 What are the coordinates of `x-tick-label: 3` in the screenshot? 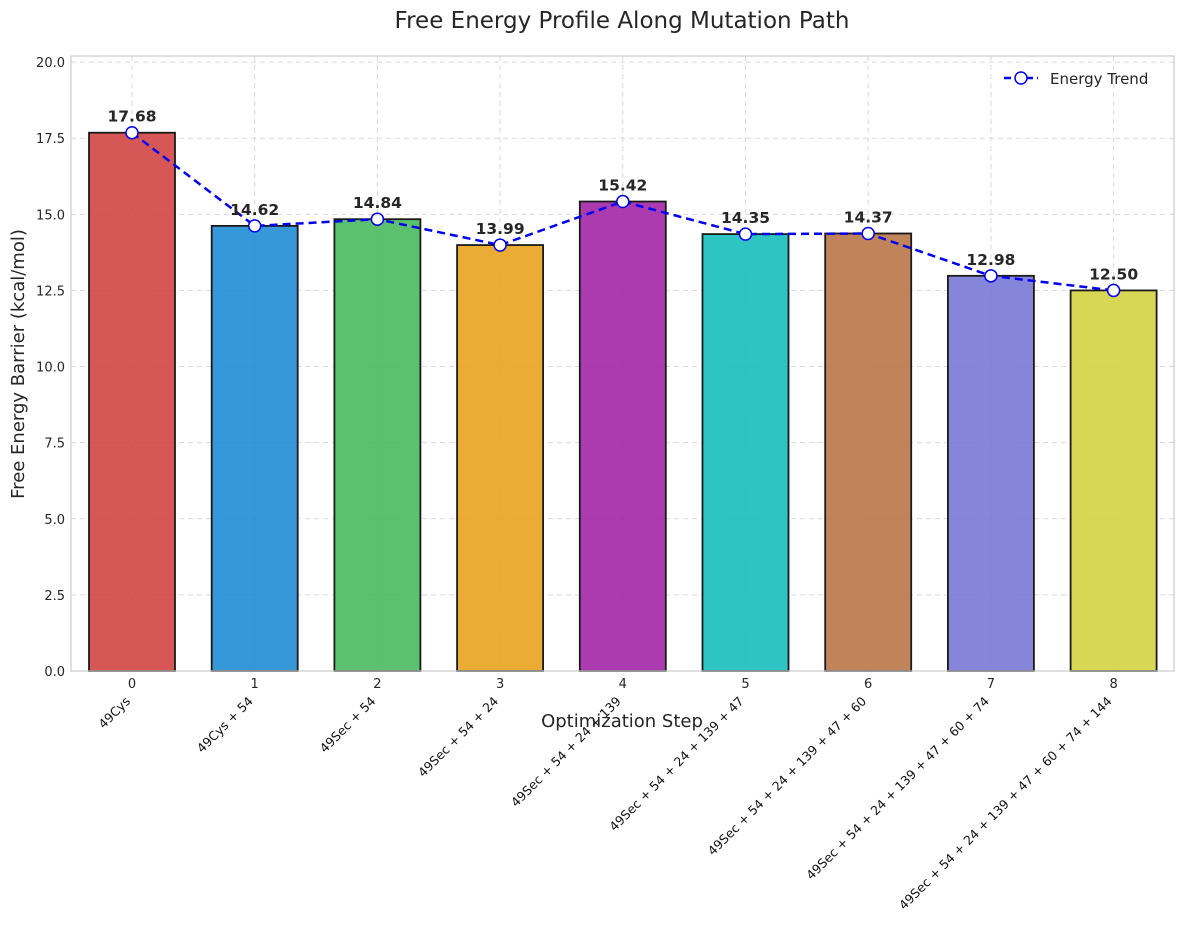 It's located at (500, 684).